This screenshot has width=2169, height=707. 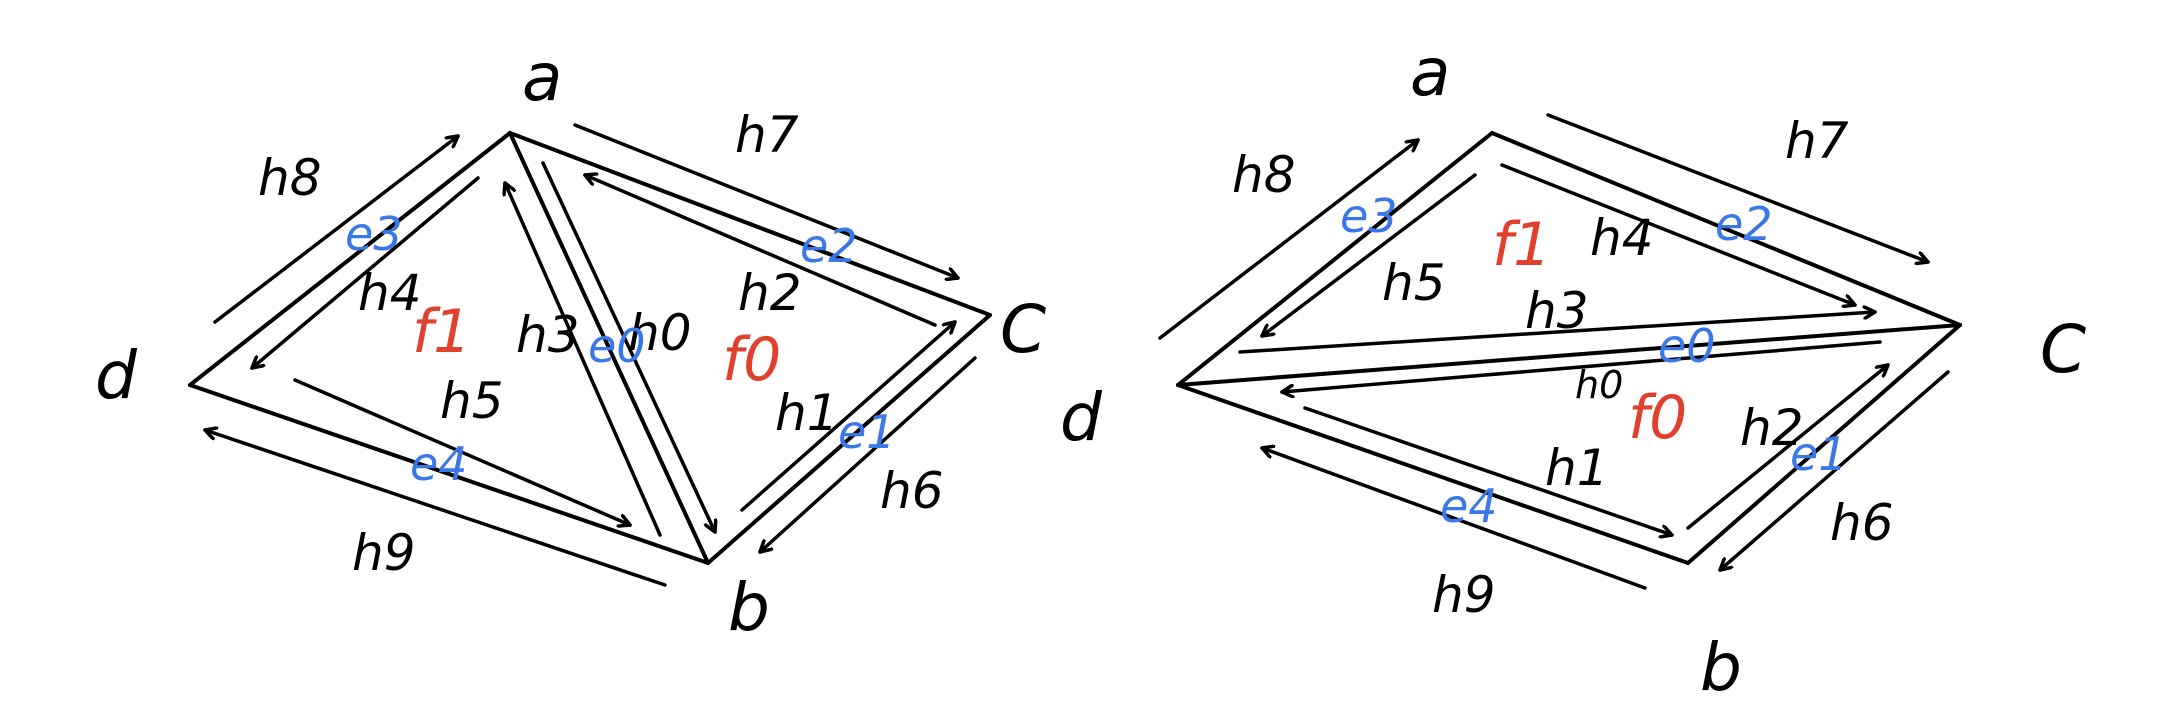 I want to click on edge-dc, so click(x=1569, y=355).